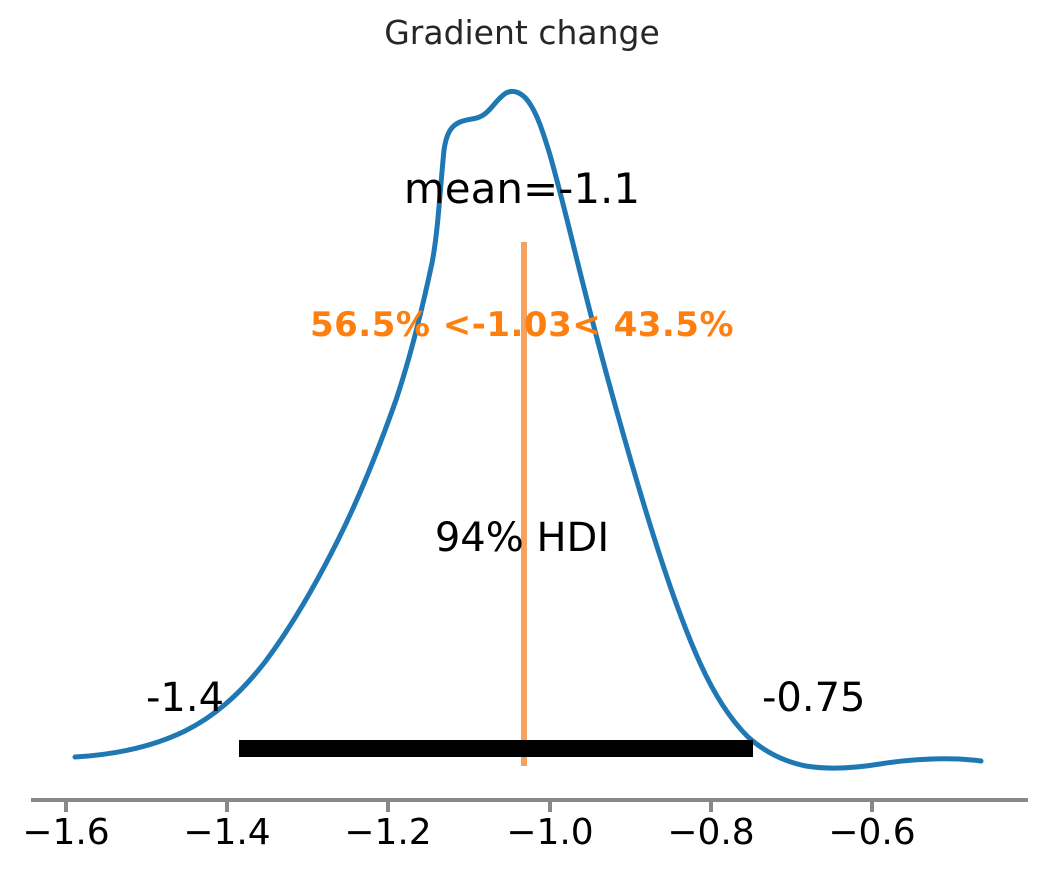 The height and width of the screenshot is (877, 1044). What do you see at coordinates (550, 832) in the screenshot?
I see `x-tick-label-3: −1.0` at bounding box center [550, 832].